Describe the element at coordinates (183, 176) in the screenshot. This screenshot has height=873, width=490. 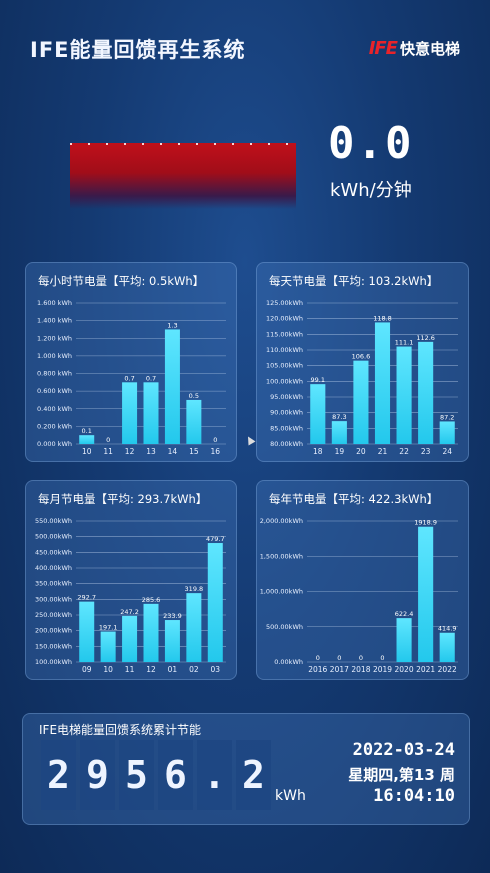
I see `energy-meter-bar` at that location.